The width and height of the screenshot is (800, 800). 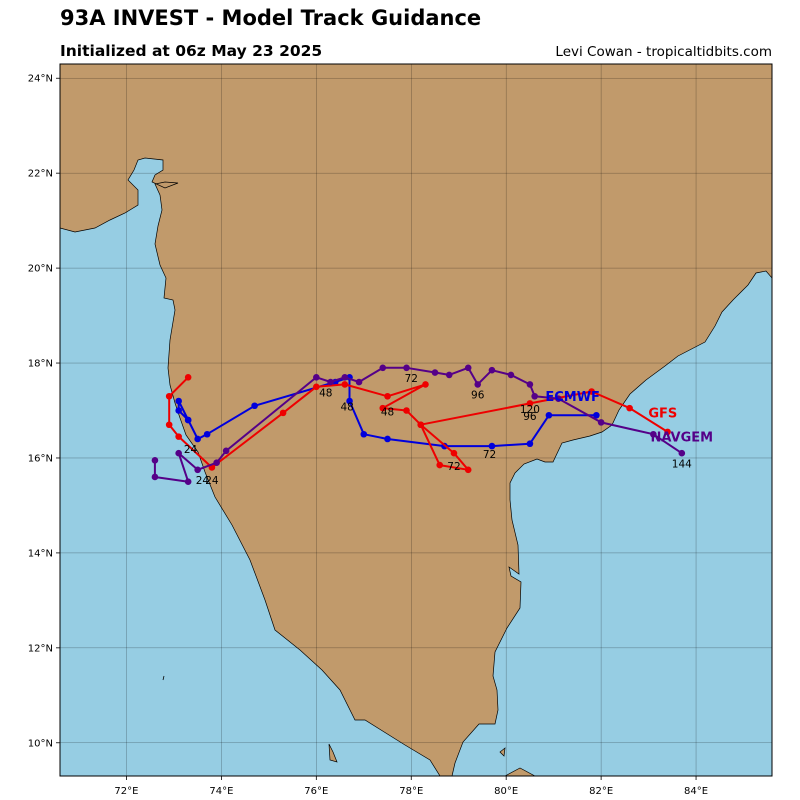 What do you see at coordinates (191, 51) in the screenshot?
I see `init-time-subtitle: Initialized at 06z May 23 2025` at bounding box center [191, 51].